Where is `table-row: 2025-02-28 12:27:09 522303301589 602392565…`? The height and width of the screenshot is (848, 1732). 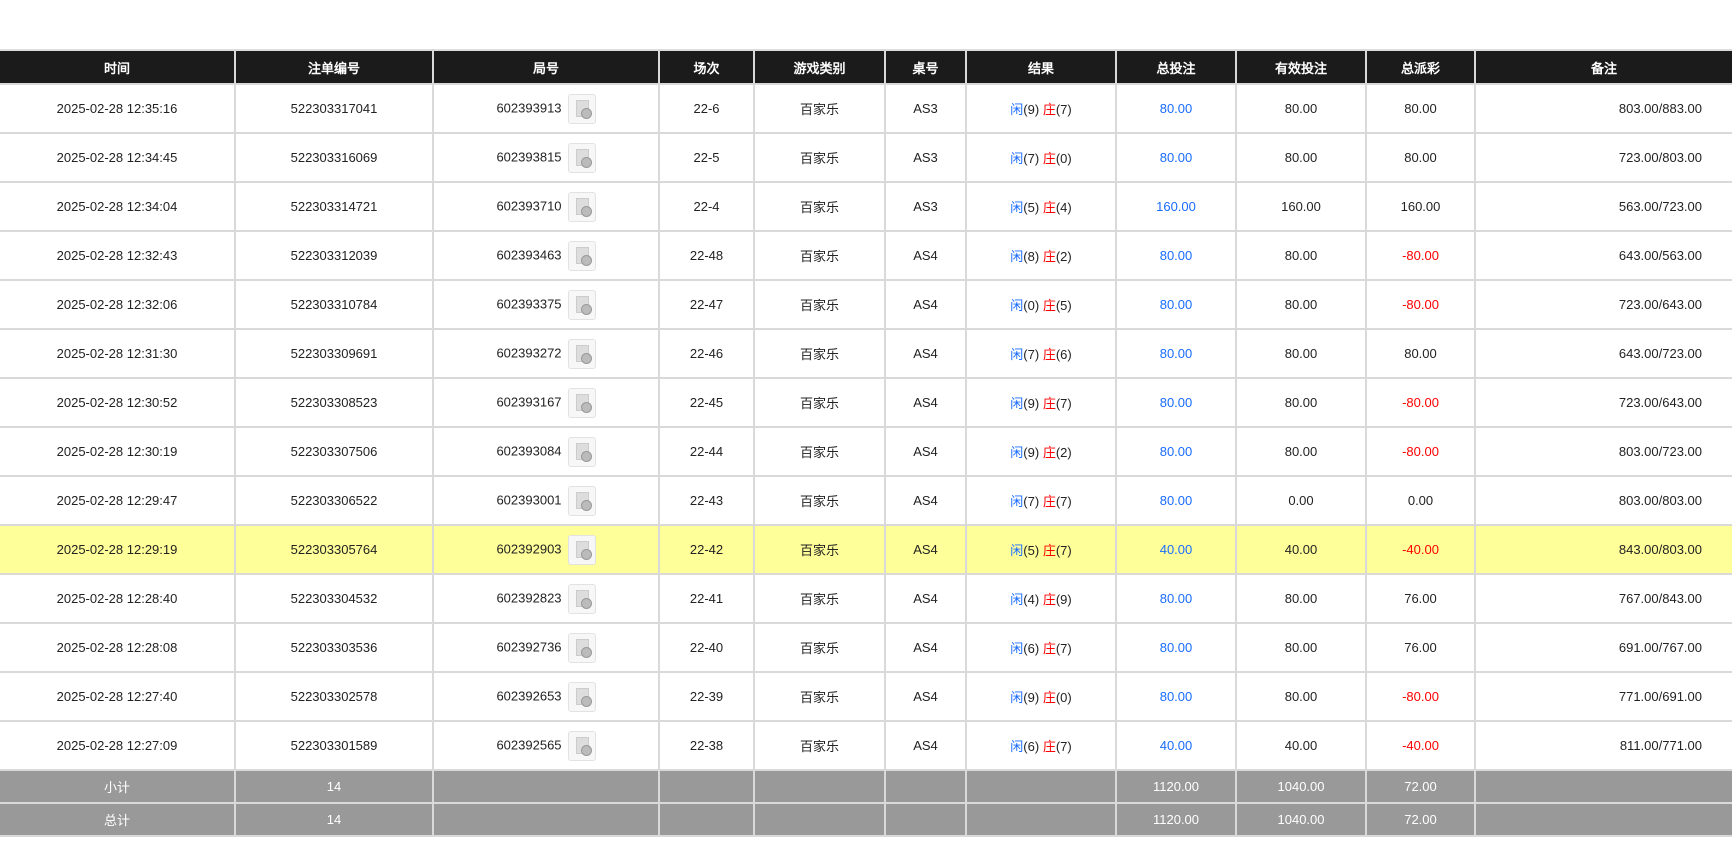 table-row: 2025-02-28 12:27:09 522303301589 602392565… is located at coordinates (866, 745).